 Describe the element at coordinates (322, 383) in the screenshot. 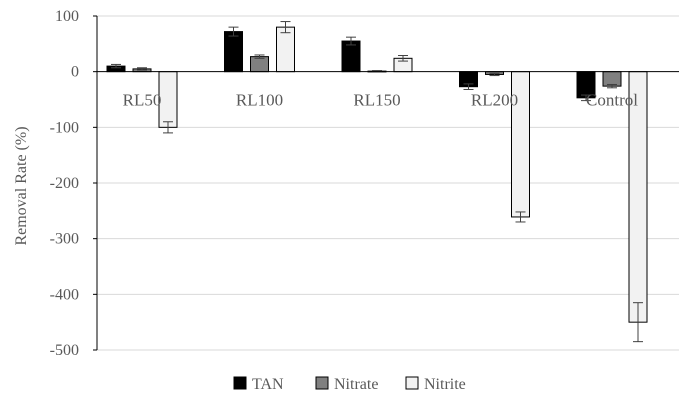

I see `legend-swatch-nitrate` at that location.